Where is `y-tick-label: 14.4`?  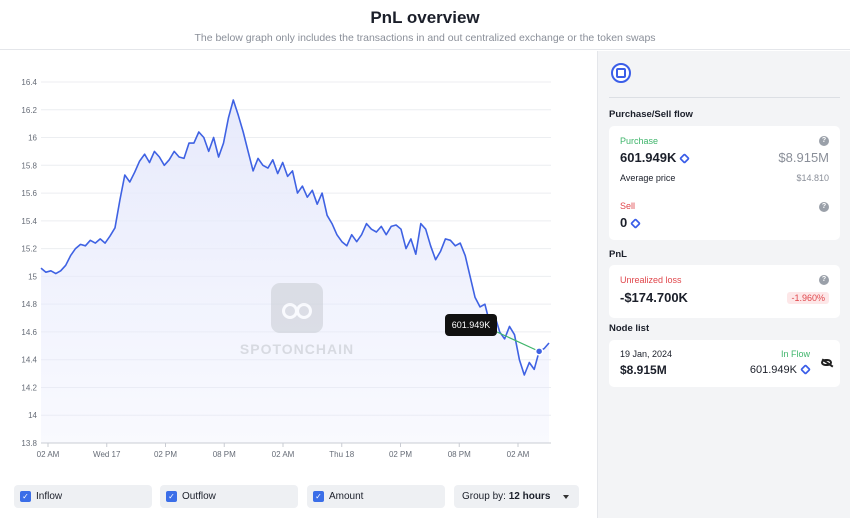 y-tick-label: 14.4 is located at coordinates (29, 360).